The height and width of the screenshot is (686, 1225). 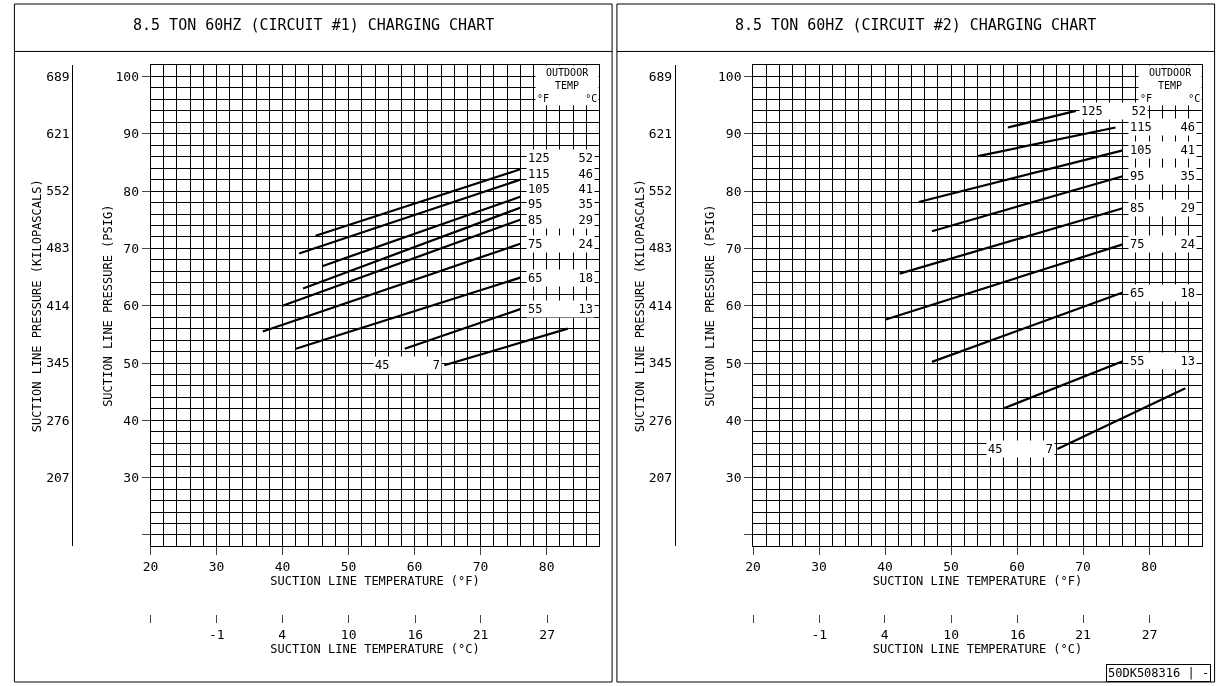 What do you see at coordinates (314, 25) in the screenshot?
I see `chart-title: 8.5 TON 60HZ (CIRCUIT #1) CHARGING CHART` at bounding box center [314, 25].